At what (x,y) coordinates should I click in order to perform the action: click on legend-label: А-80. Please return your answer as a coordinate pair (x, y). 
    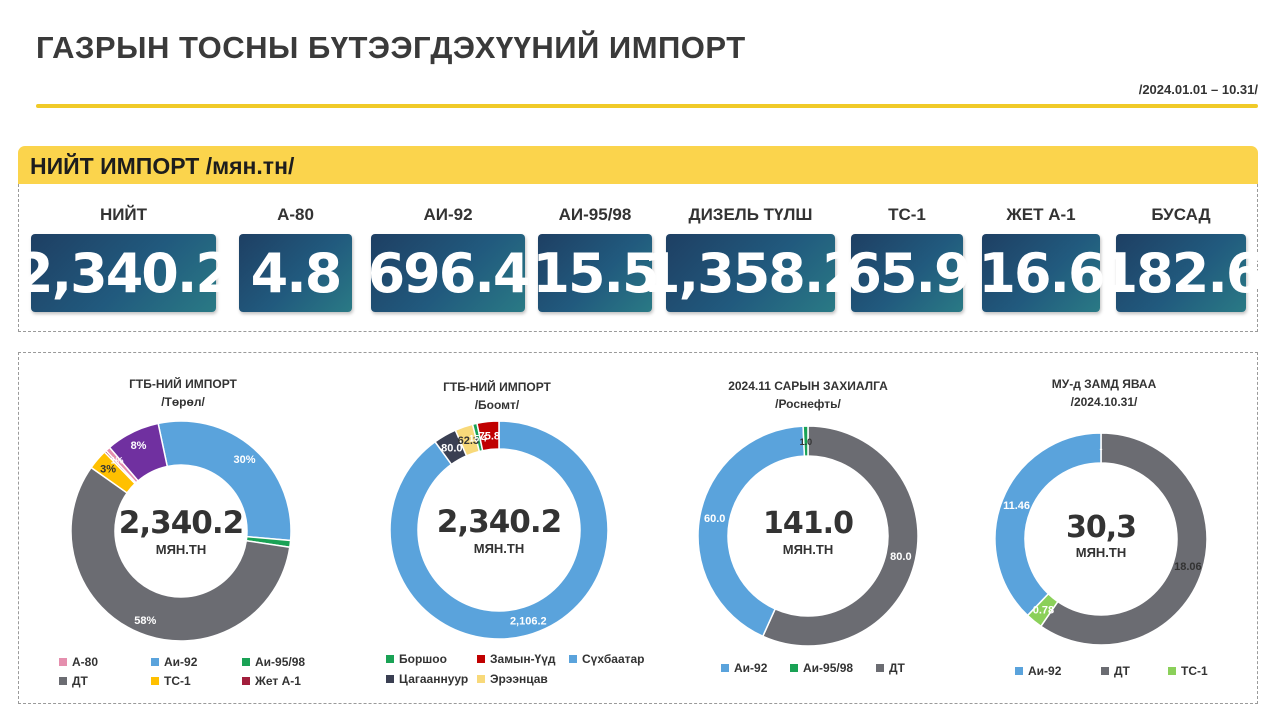
    Looking at the image, I should click on (85, 662).